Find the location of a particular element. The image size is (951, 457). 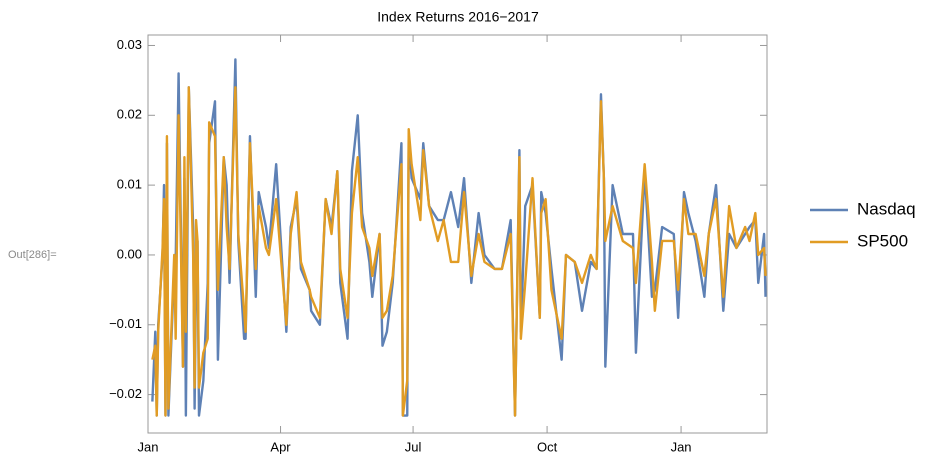

y-tick-label: −0.01 is located at coordinates (125, 323).